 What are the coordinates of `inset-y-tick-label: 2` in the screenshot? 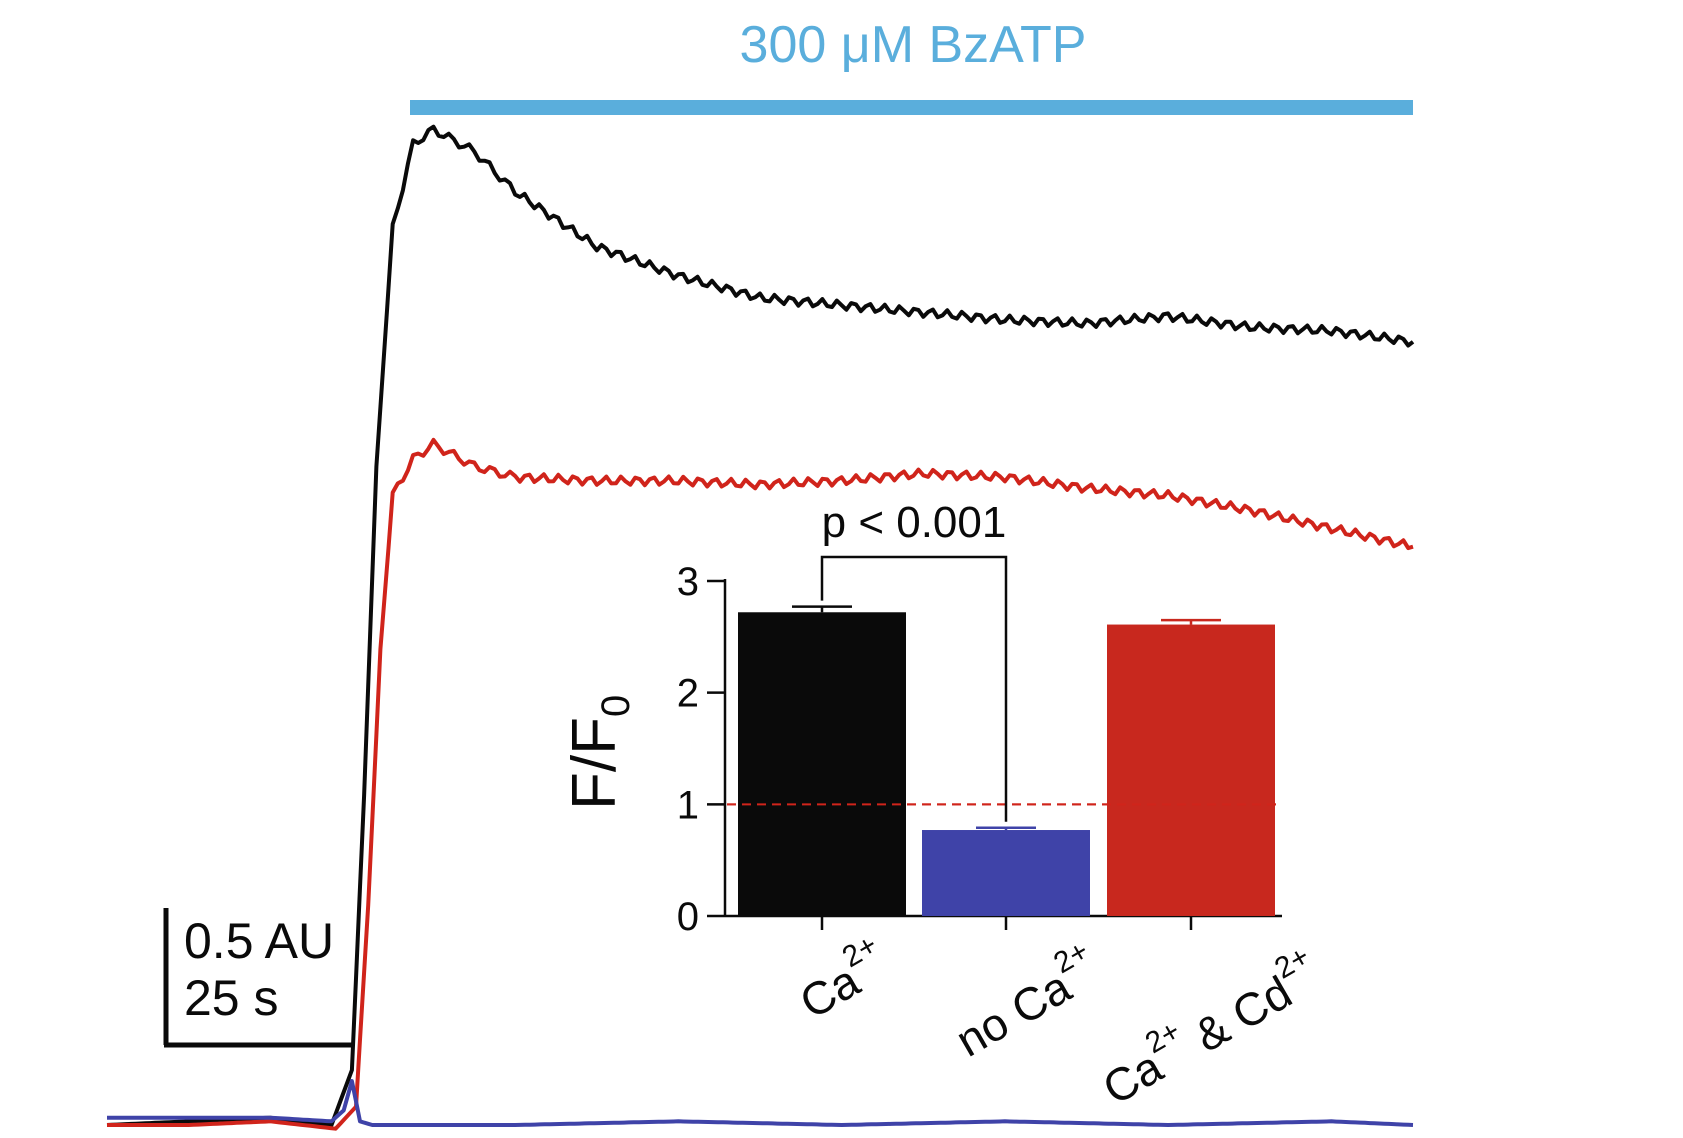 It's located at (688, 694).